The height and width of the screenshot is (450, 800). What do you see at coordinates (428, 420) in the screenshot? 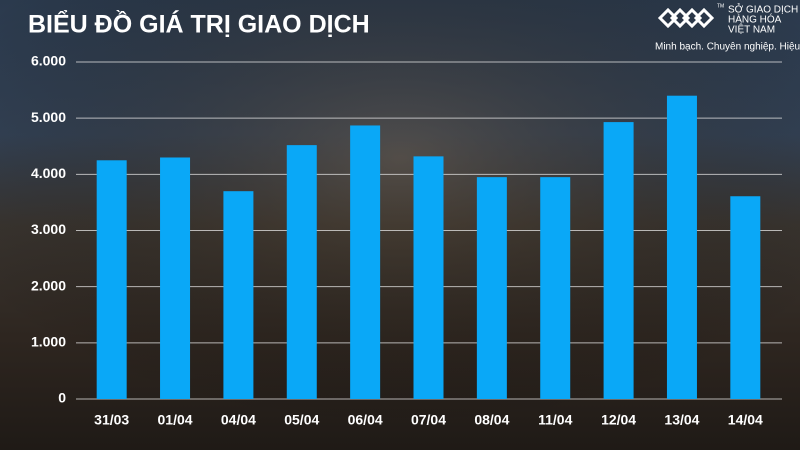
I see `x-tick-label: 07/04` at bounding box center [428, 420].